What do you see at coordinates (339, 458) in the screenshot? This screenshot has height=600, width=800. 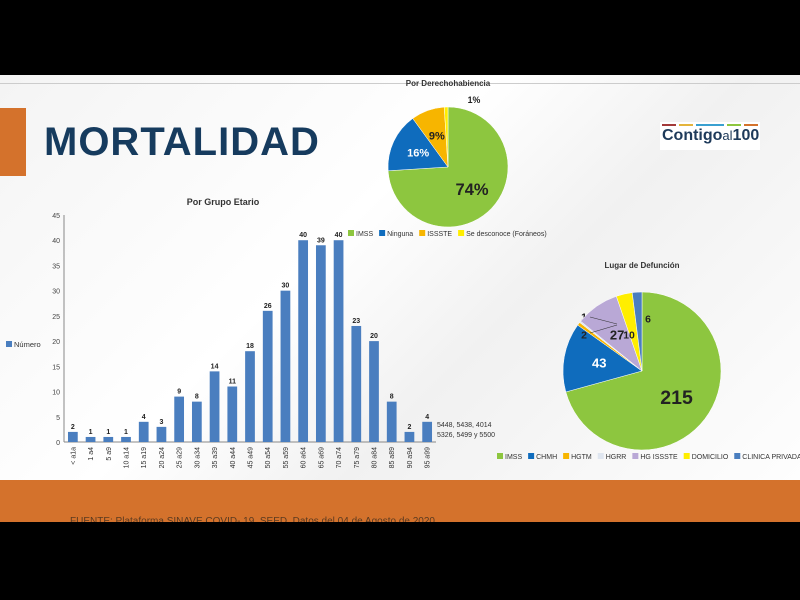 I see `x-tick-label: 70 a74` at bounding box center [339, 458].